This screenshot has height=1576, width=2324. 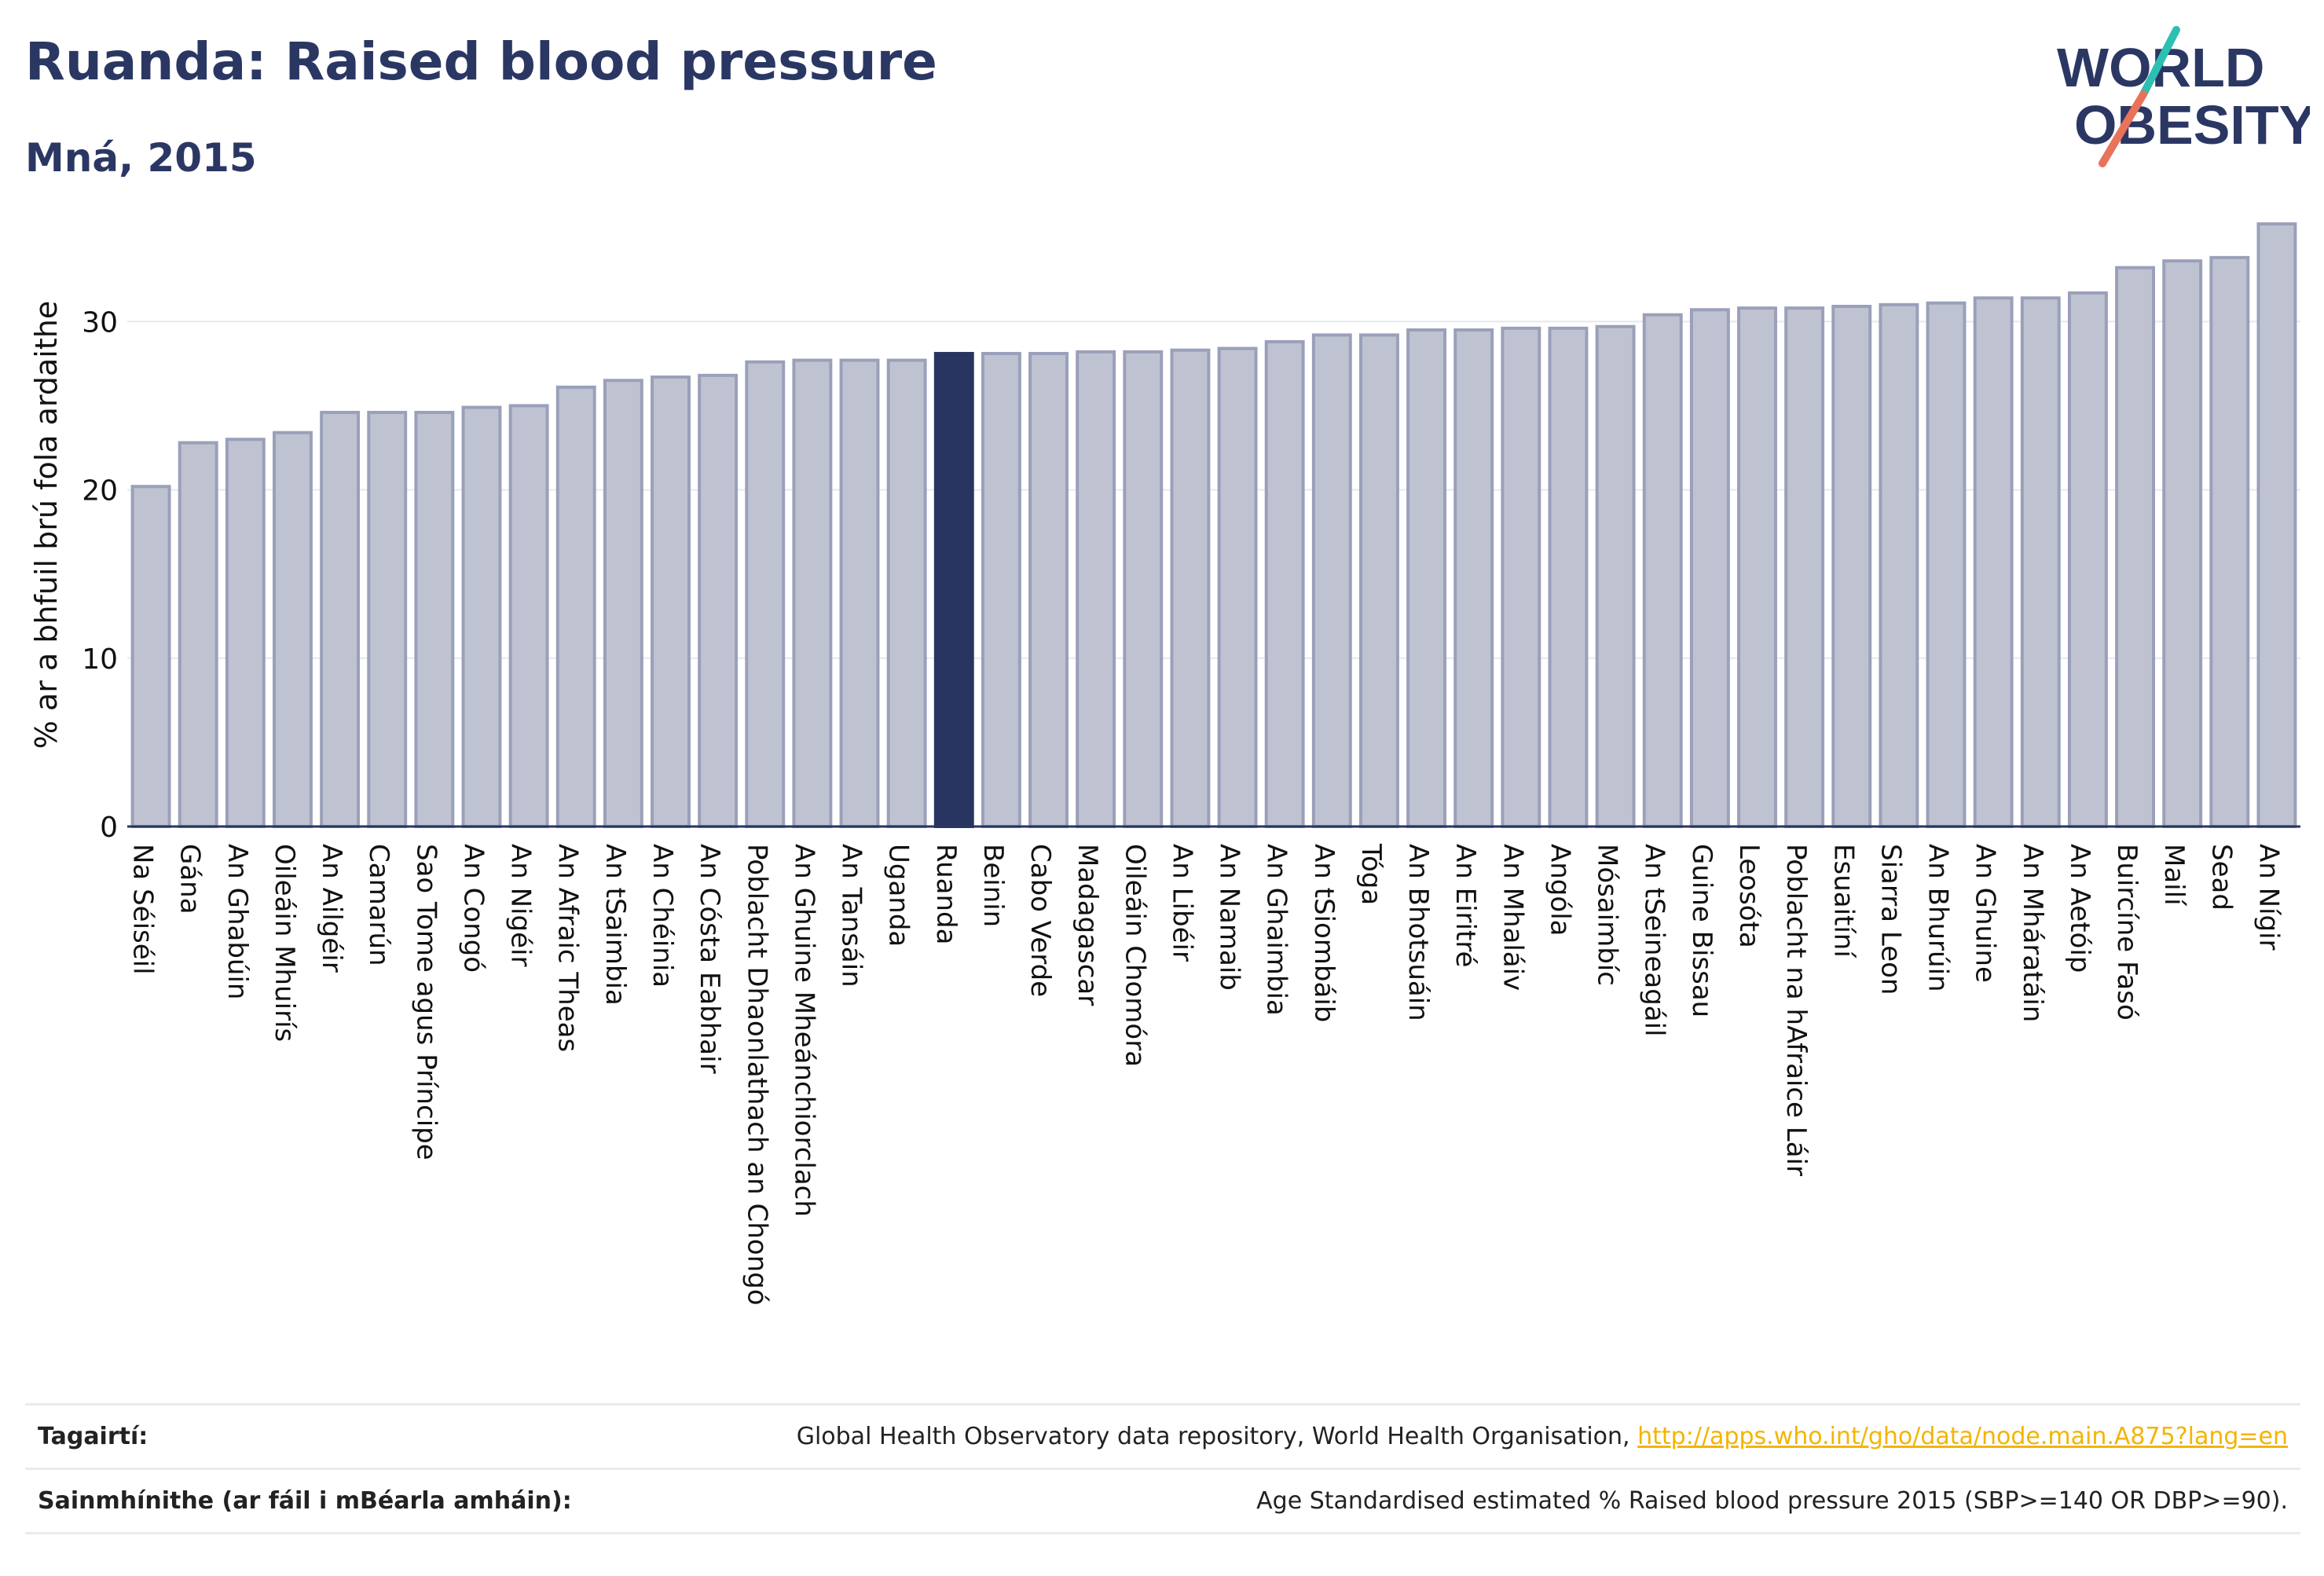 I want to click on world-obesity-logo: WORLD OBESITY, so click(x=2183, y=96).